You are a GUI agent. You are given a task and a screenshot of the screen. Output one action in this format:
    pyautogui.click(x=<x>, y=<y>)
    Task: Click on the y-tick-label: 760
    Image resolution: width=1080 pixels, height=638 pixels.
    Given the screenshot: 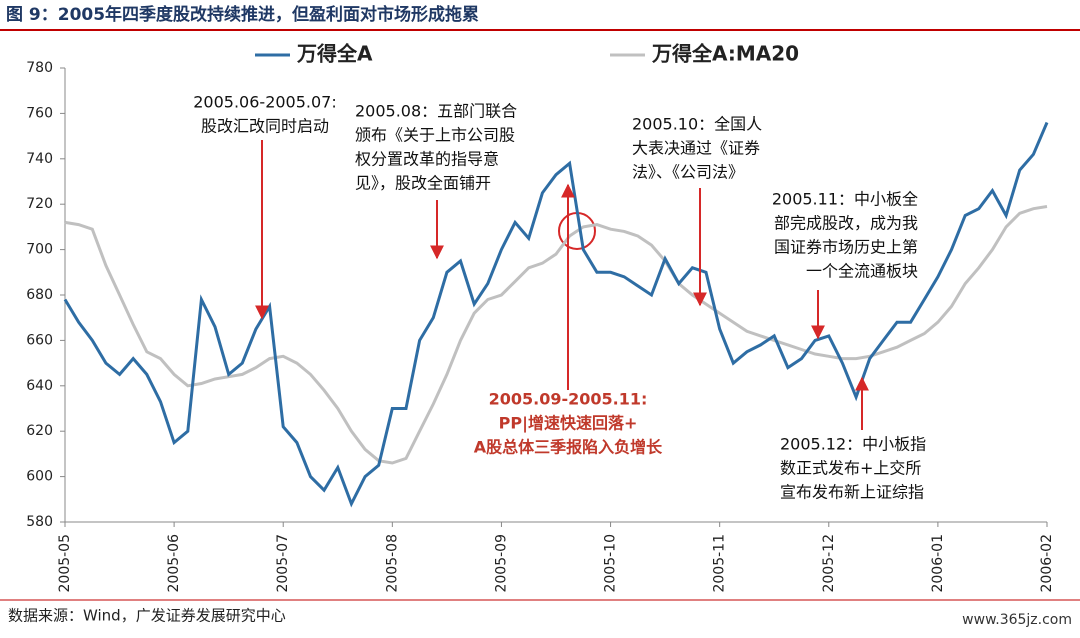 What is the action you would take?
    pyautogui.click(x=39, y=113)
    